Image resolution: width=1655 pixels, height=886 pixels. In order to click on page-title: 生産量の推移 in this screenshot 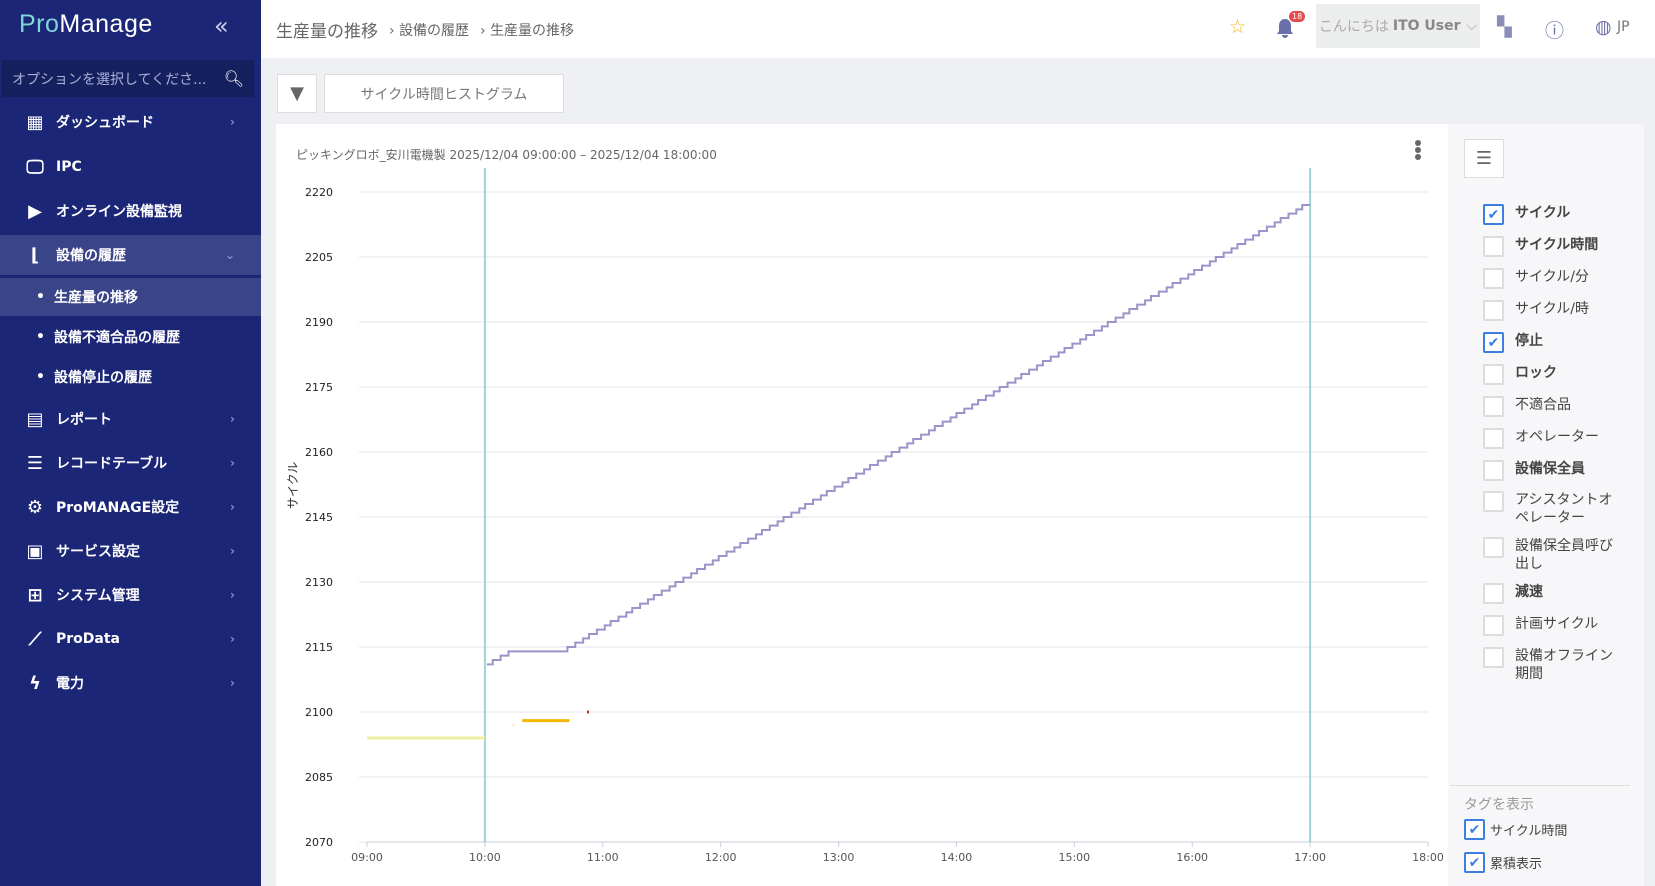, I will do `click(327, 32)`.